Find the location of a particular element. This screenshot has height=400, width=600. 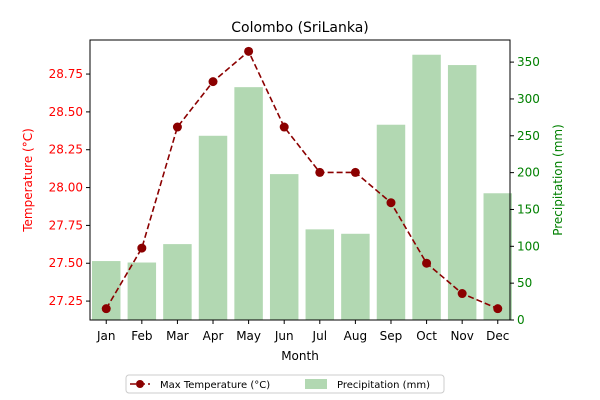

precipitation-bar-oct is located at coordinates (426, 187).